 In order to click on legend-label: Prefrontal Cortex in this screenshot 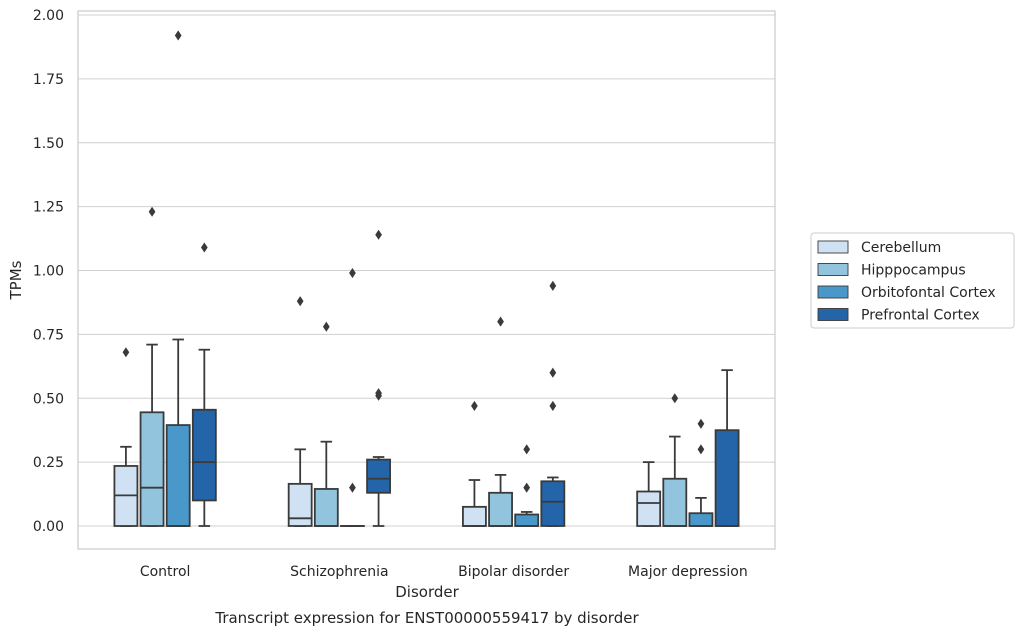, I will do `click(920, 316)`.